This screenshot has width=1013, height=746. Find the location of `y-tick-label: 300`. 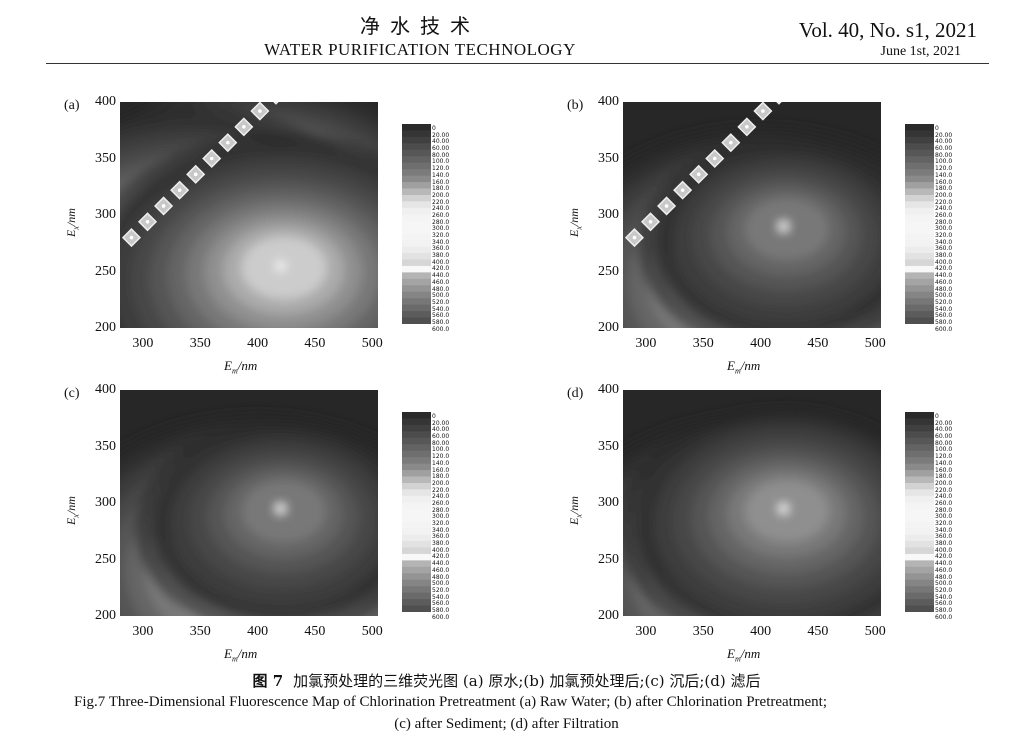

y-tick-label: 300 is located at coordinates (105, 502).